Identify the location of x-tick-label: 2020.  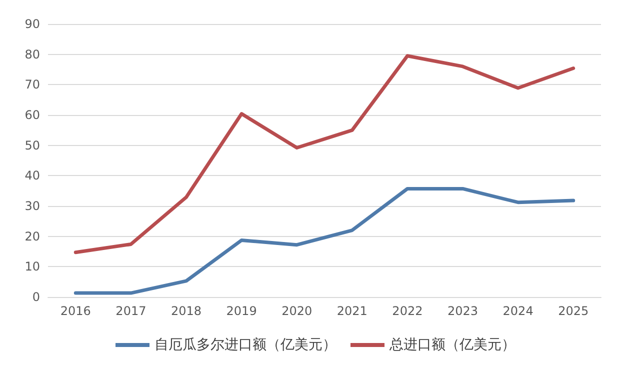
(297, 311).